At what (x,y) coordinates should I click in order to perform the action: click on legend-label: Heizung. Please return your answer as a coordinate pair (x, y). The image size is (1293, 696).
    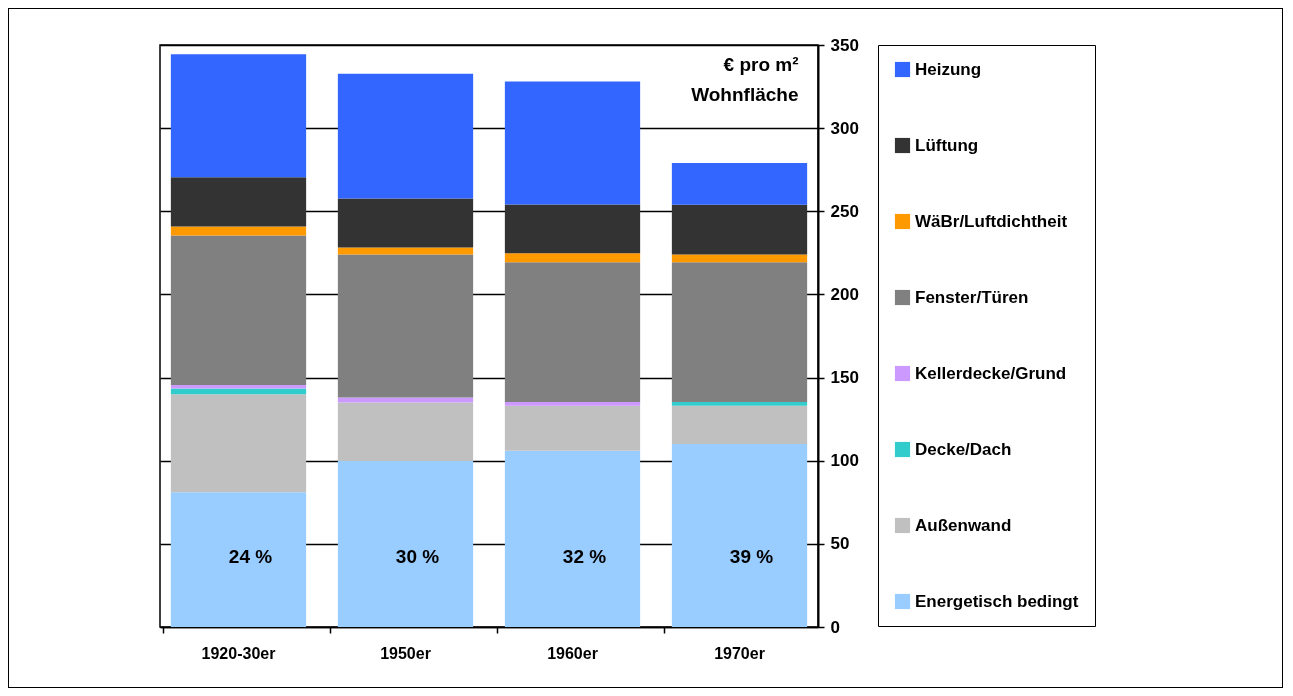
    Looking at the image, I should click on (948, 69).